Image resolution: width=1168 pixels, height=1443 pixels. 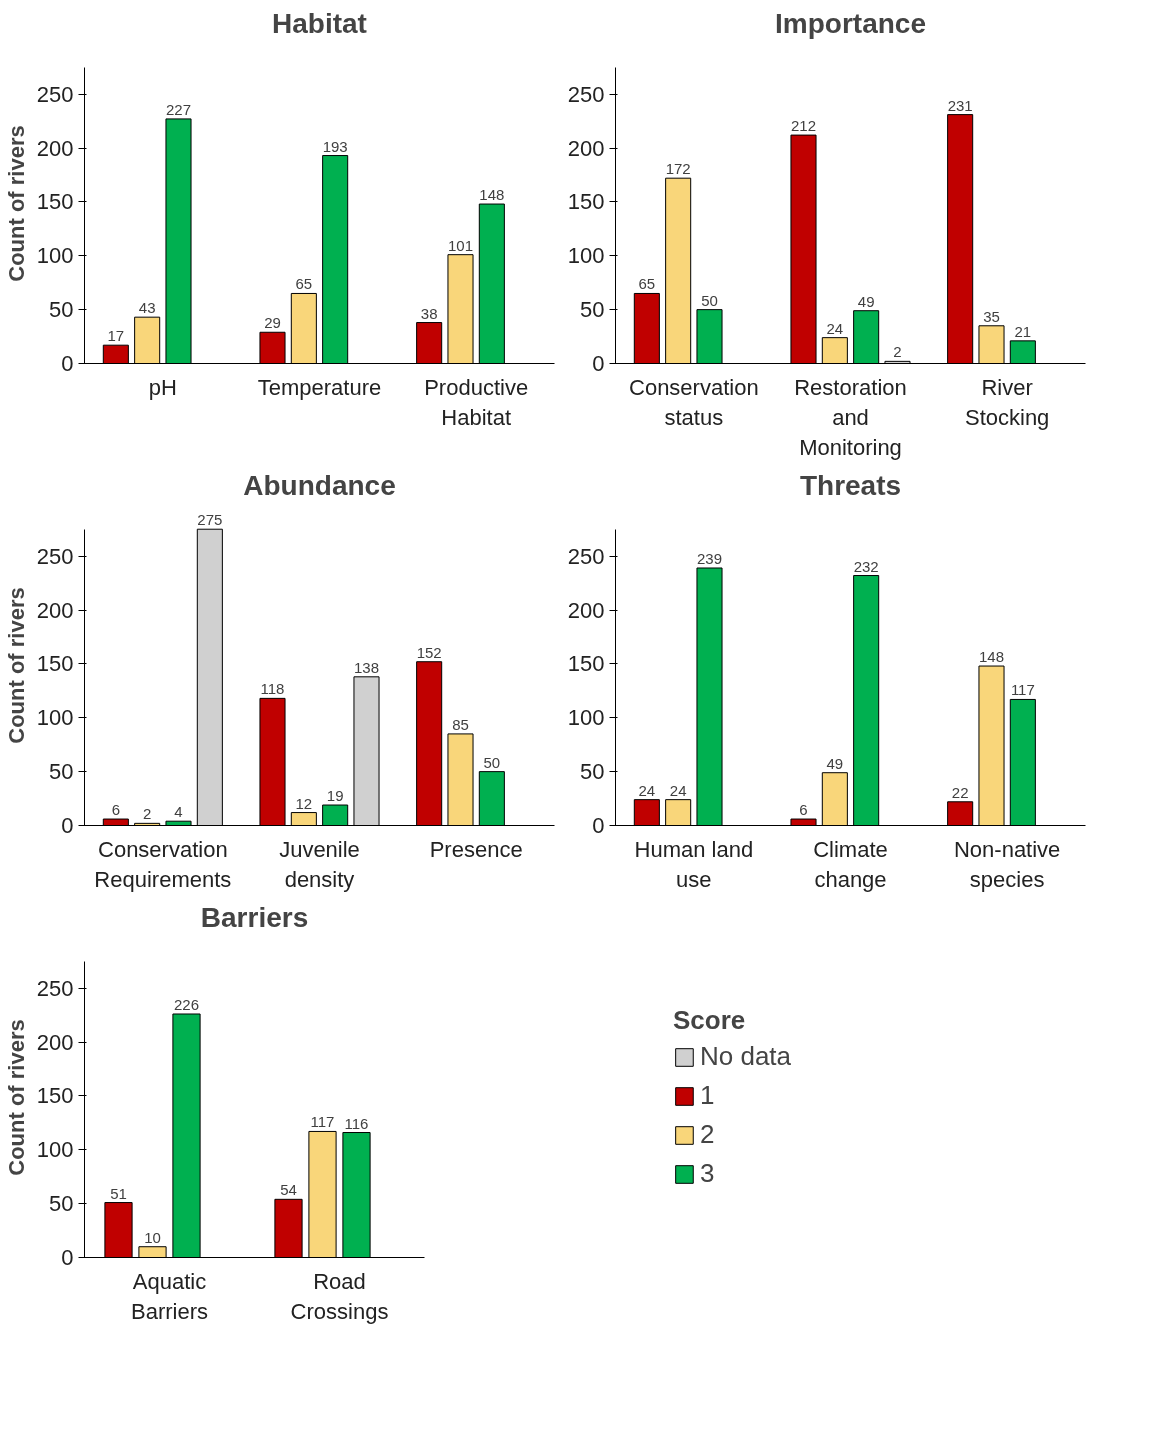 What do you see at coordinates (335, 146) in the screenshot?
I see `data-label: 193` at bounding box center [335, 146].